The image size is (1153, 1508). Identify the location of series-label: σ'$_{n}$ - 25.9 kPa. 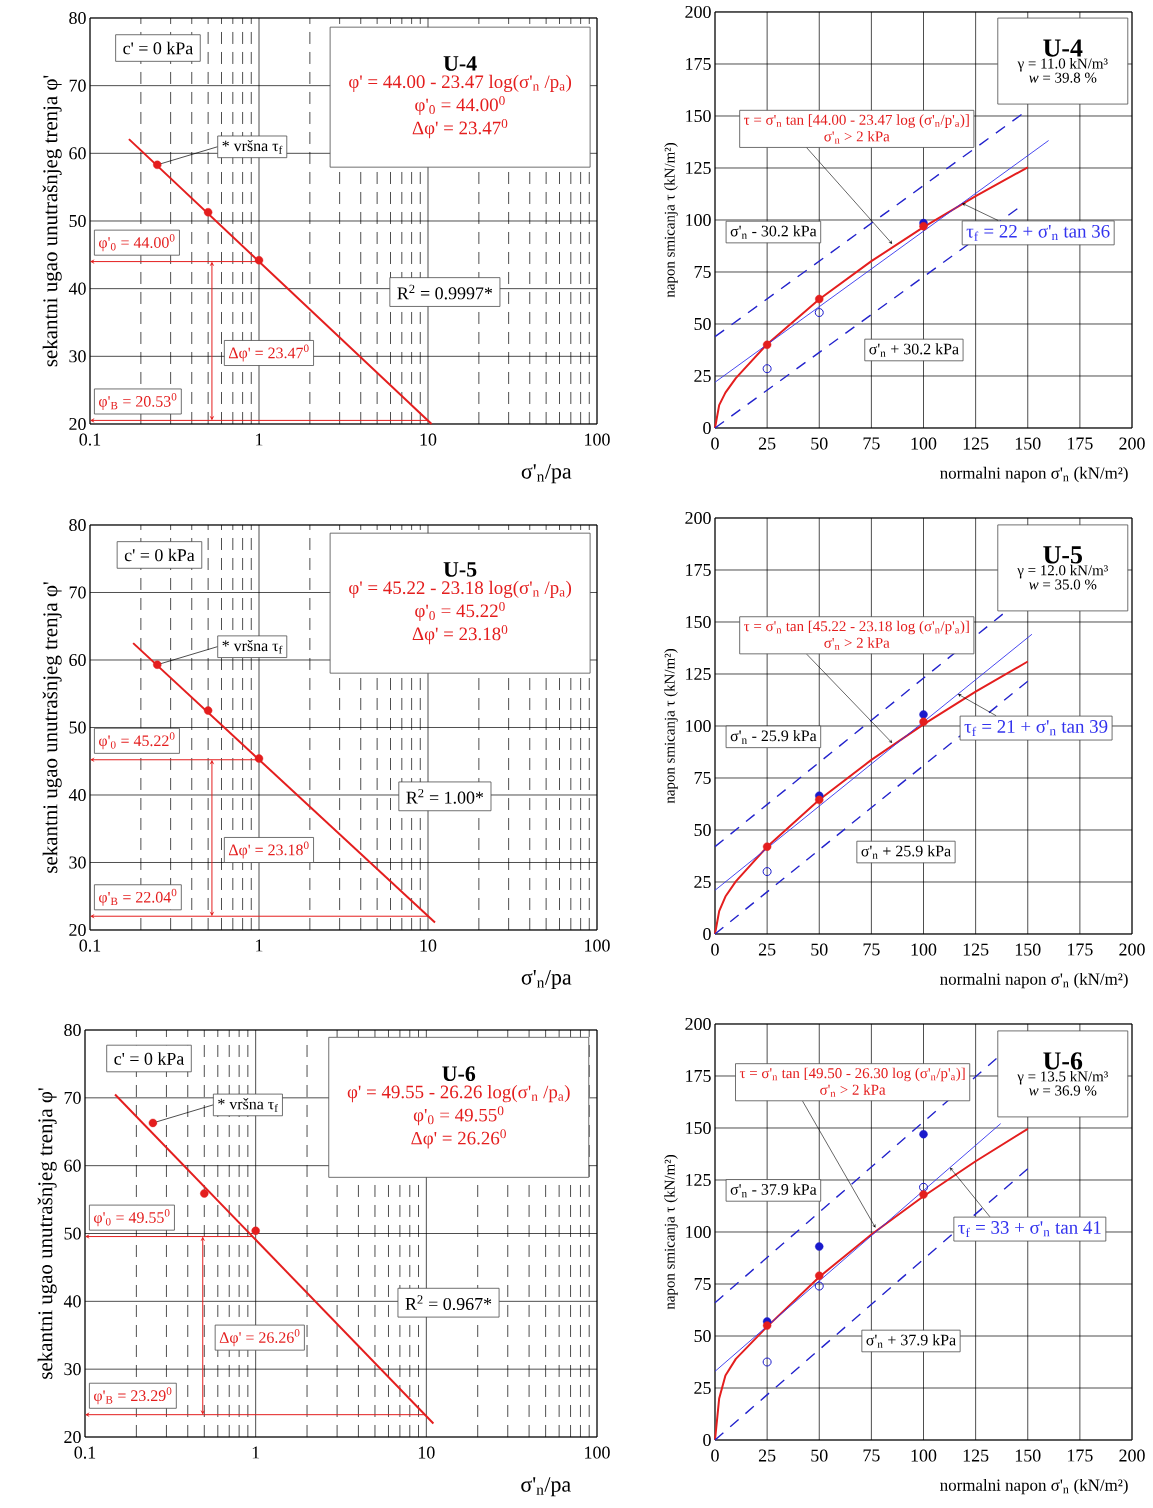
(773, 736).